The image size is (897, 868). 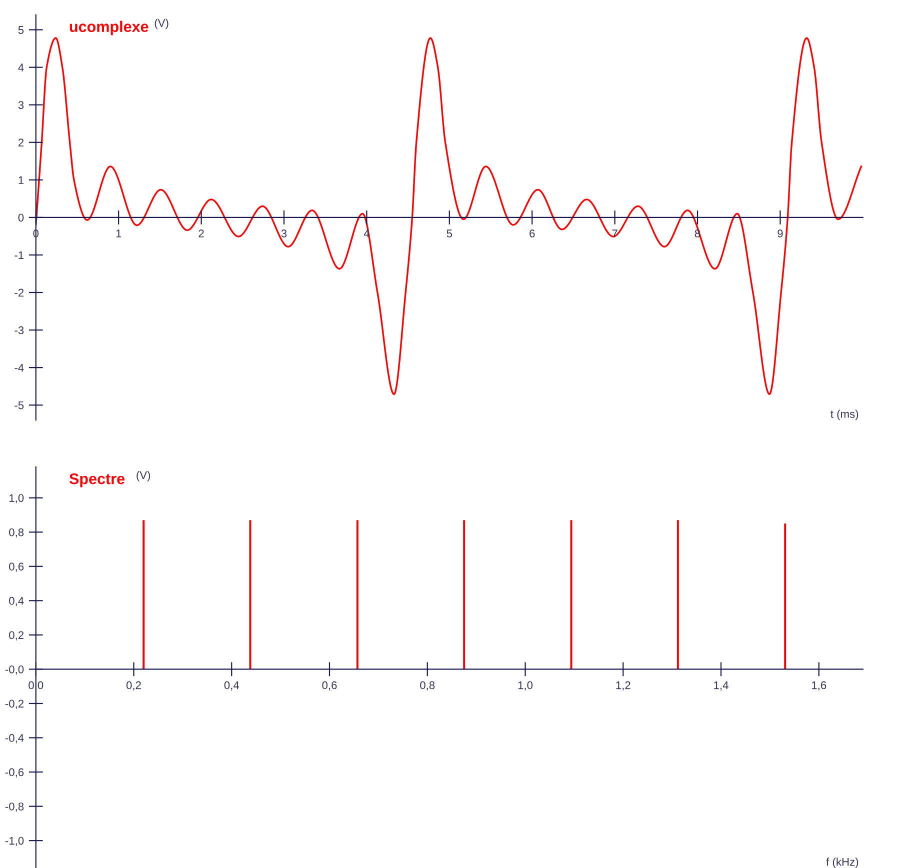 What do you see at coordinates (525, 685) in the screenshot?
I see `x-tick-label: 1,0` at bounding box center [525, 685].